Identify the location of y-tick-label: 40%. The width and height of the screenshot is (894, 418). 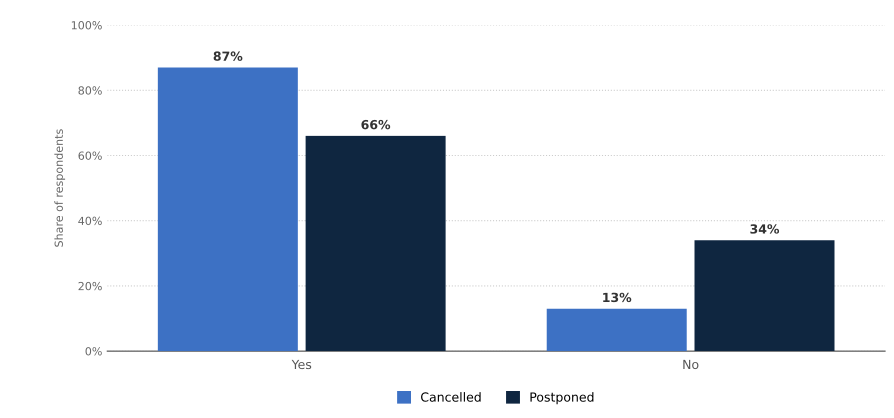
(90, 221).